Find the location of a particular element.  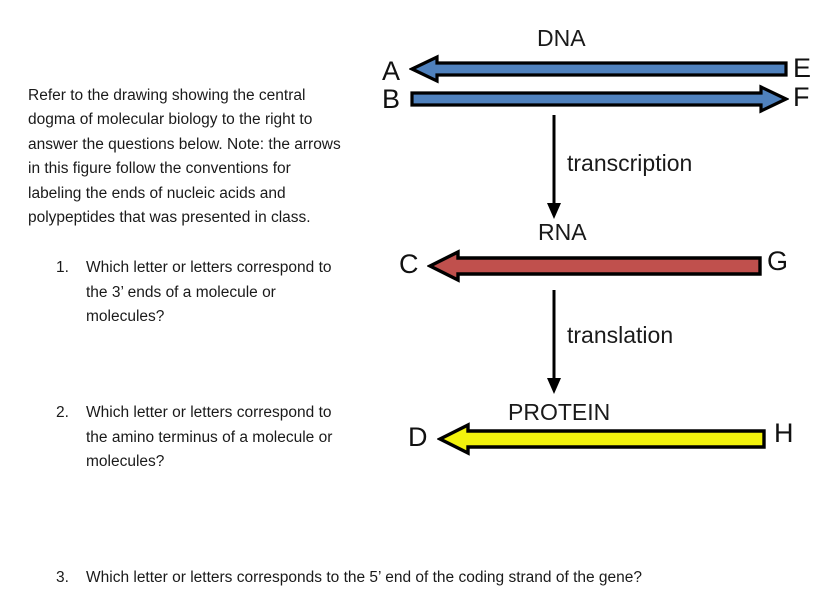

end-letter-b: B is located at coordinates (391, 99).